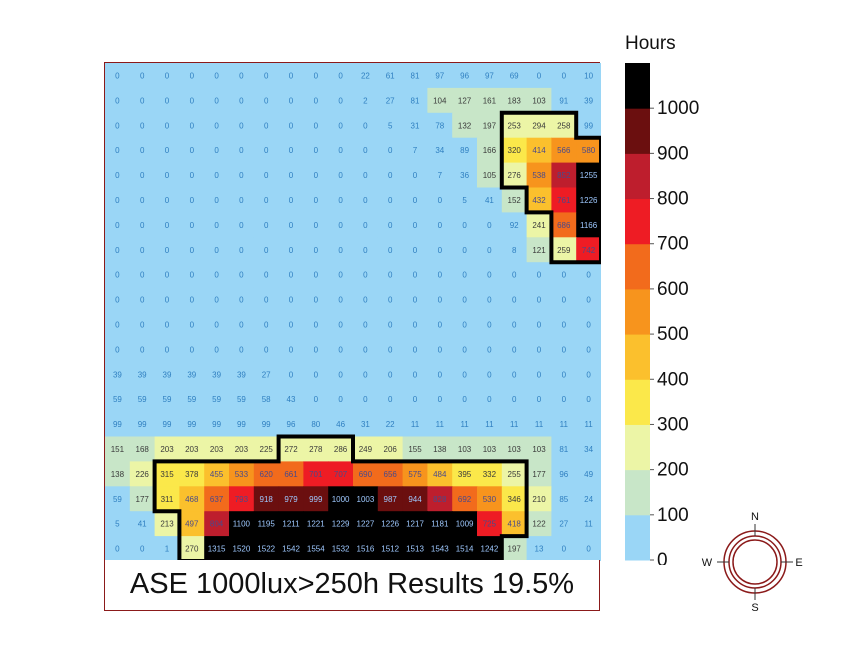 This screenshot has height=660, width=843. What do you see at coordinates (564, 200) in the screenshot?
I see `cell-value-label: 761` at bounding box center [564, 200].